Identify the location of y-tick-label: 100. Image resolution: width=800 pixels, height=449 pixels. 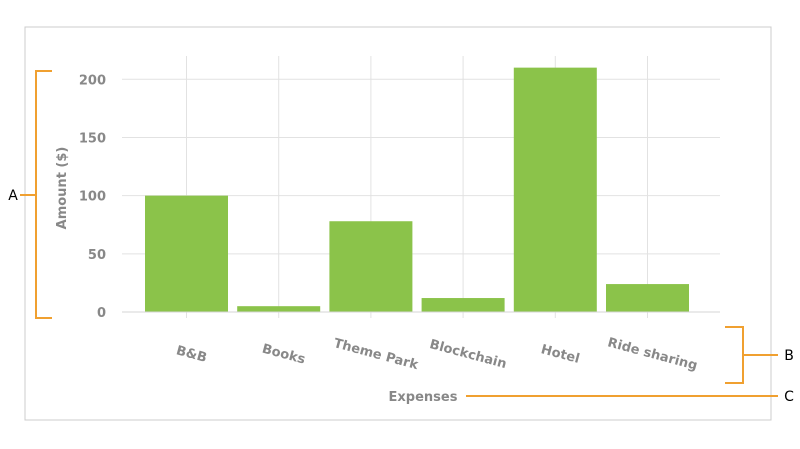
(92, 197).